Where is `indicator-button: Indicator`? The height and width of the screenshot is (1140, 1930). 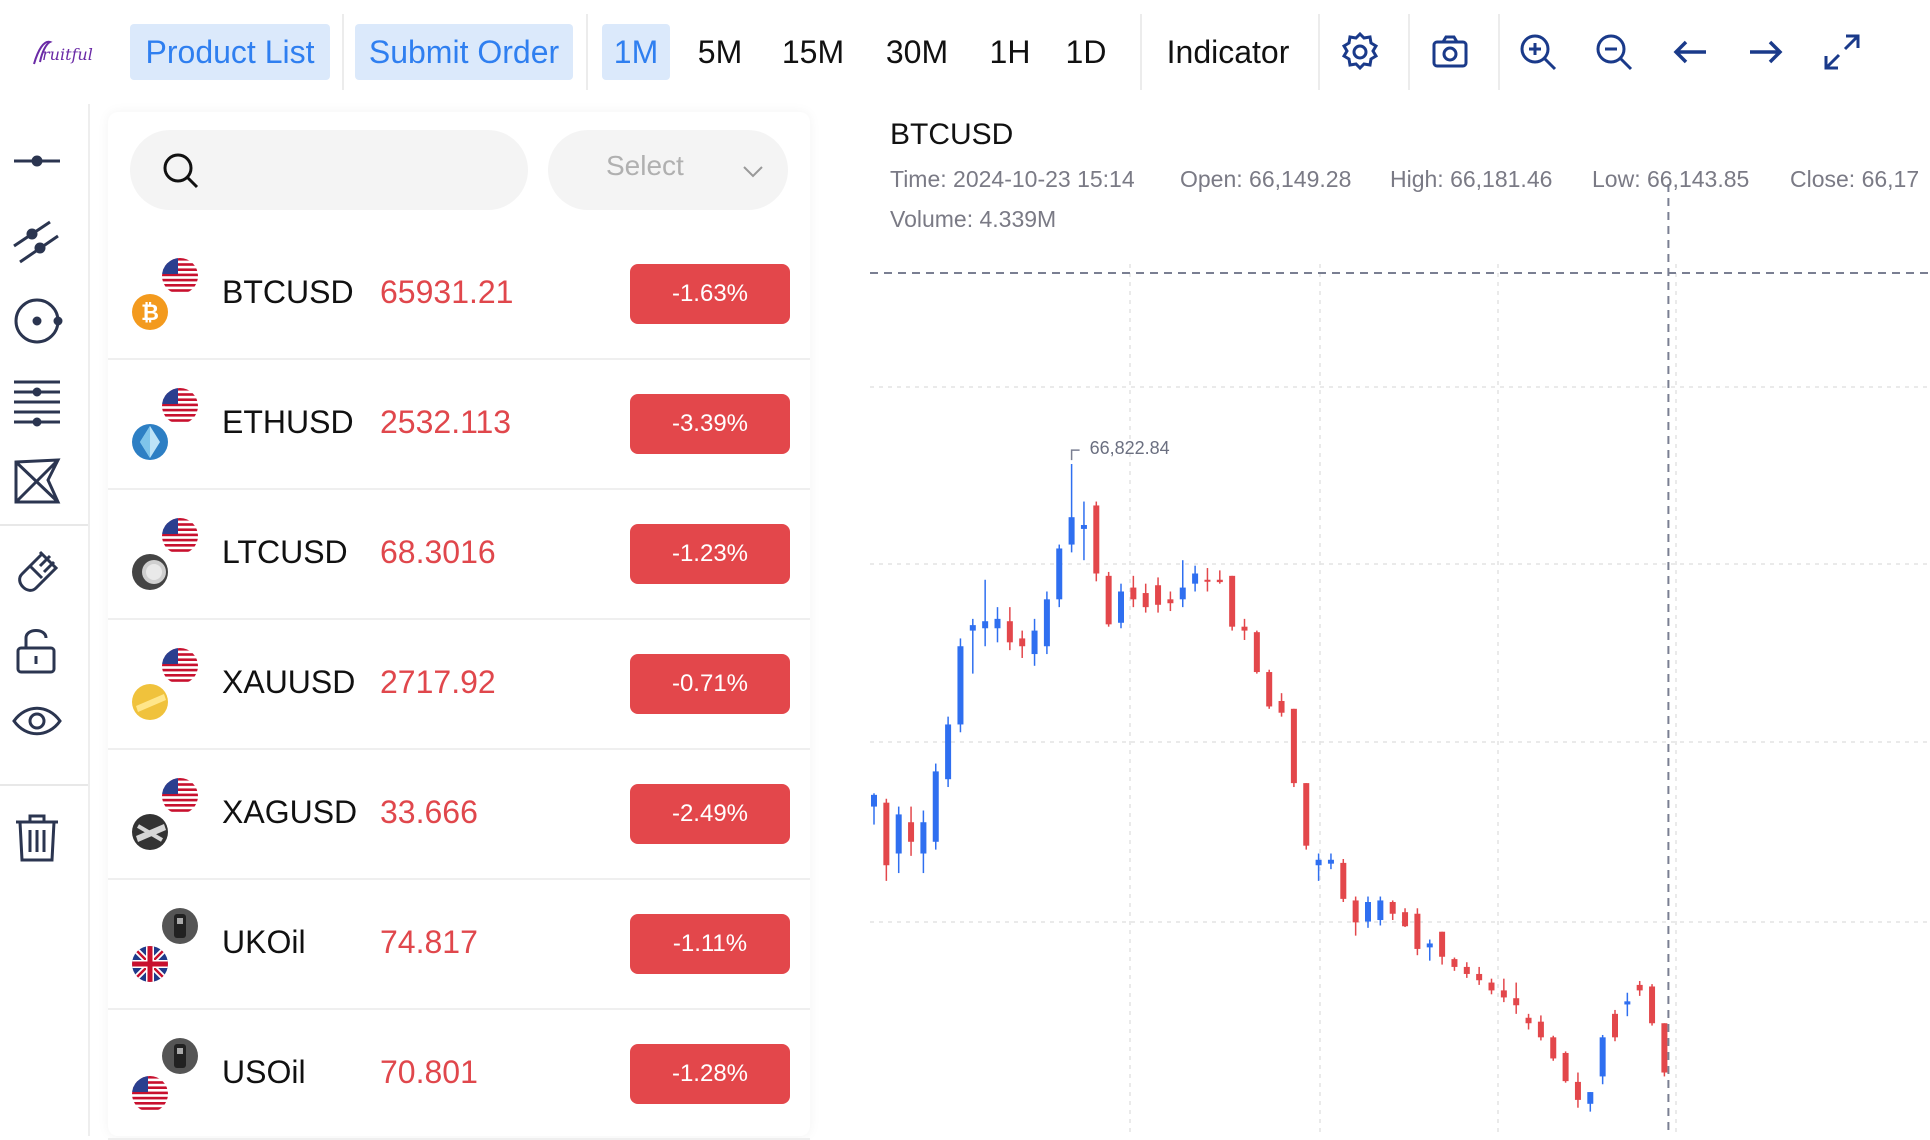
indicator-button: Indicator is located at coordinates (1228, 52).